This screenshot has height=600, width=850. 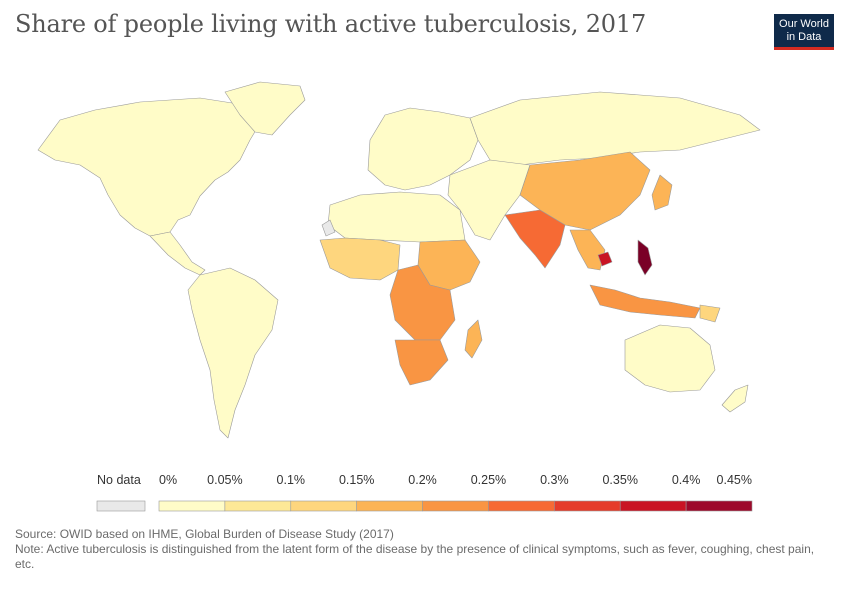 What do you see at coordinates (489, 200) in the screenshot?
I see `region-middle-east` at bounding box center [489, 200].